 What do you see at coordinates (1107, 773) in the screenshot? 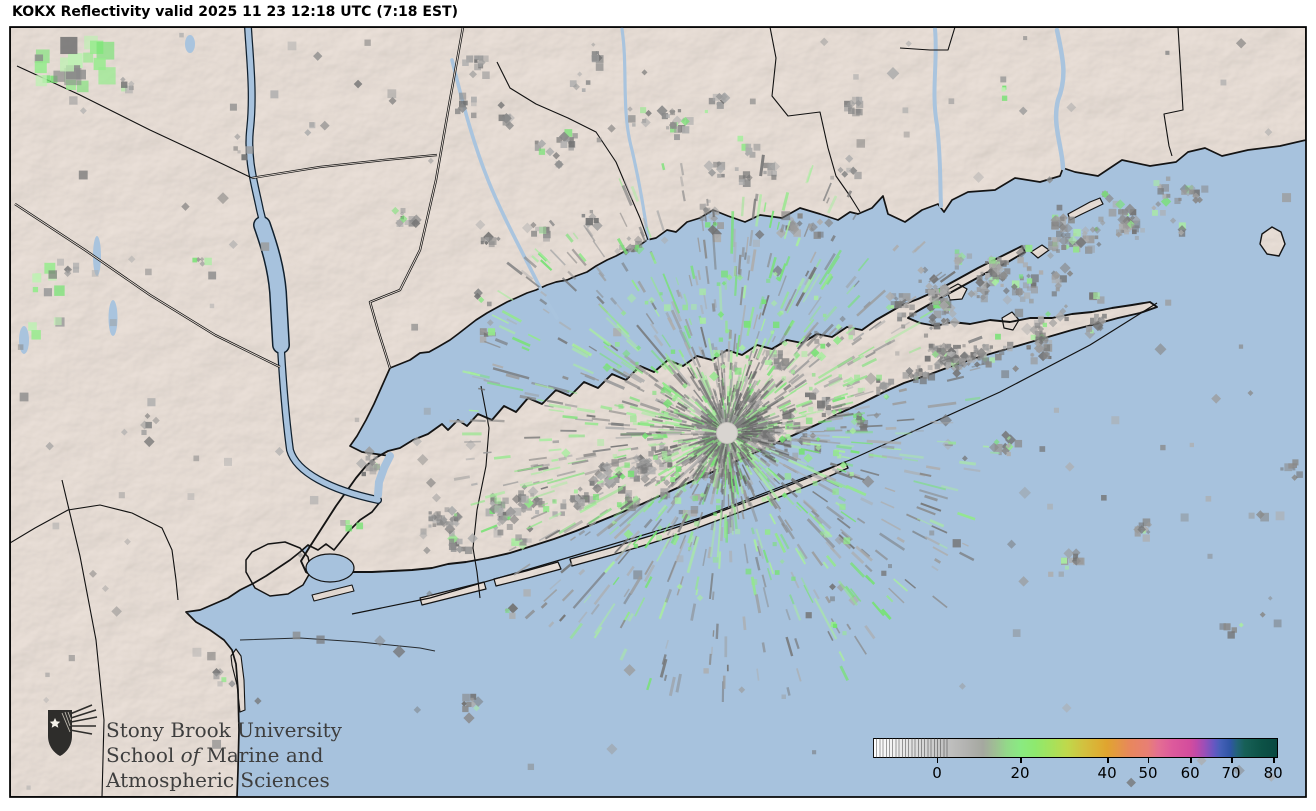
I see `colorbar-tick-label: 40` at bounding box center [1107, 773].